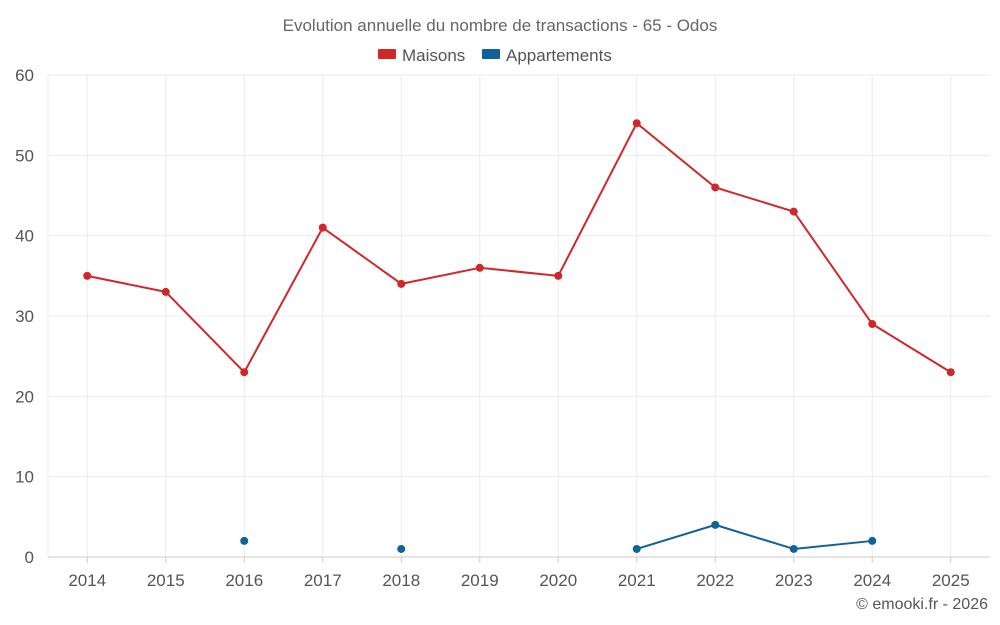 The height and width of the screenshot is (625, 1000). What do you see at coordinates (401, 580) in the screenshot?
I see `x-tick-label: 2018` at bounding box center [401, 580].